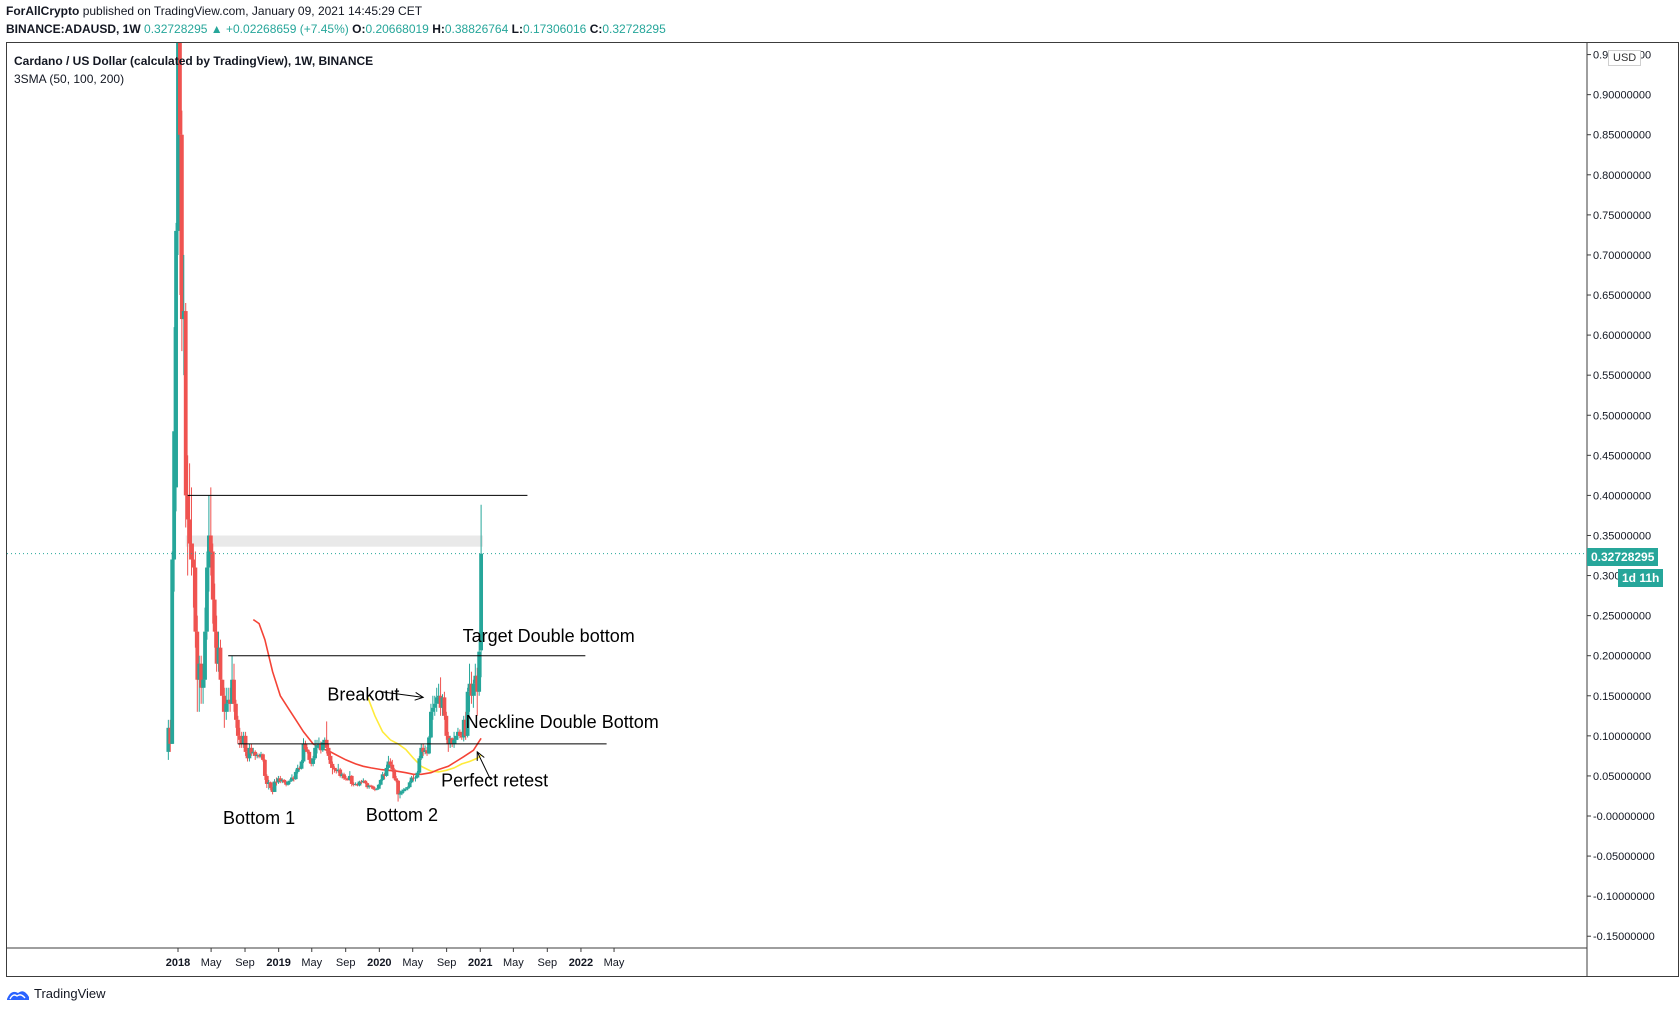 The height and width of the screenshot is (1012, 1679). What do you see at coordinates (1622, 617) in the screenshot?
I see `y-tick-label: 0.25000000` at bounding box center [1622, 617].